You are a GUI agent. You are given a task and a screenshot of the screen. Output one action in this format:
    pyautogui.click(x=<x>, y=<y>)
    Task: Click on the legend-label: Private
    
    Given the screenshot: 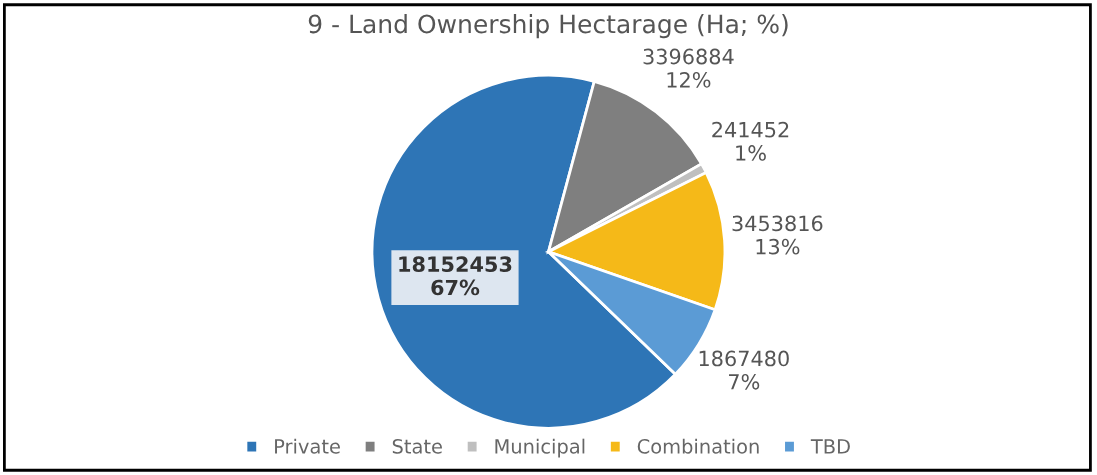 What is the action you would take?
    pyautogui.click(x=307, y=446)
    